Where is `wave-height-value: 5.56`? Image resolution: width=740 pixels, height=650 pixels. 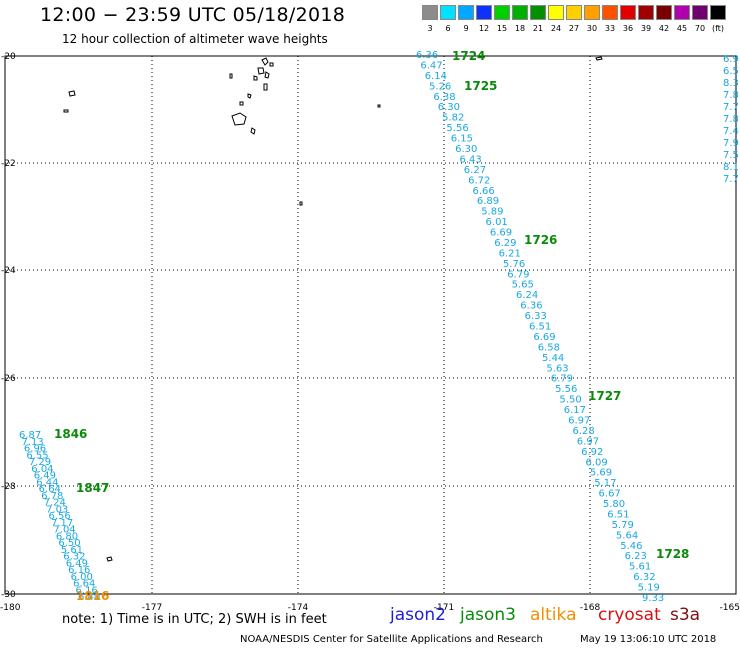 wave-height-value: 5.56 is located at coordinates (457, 128).